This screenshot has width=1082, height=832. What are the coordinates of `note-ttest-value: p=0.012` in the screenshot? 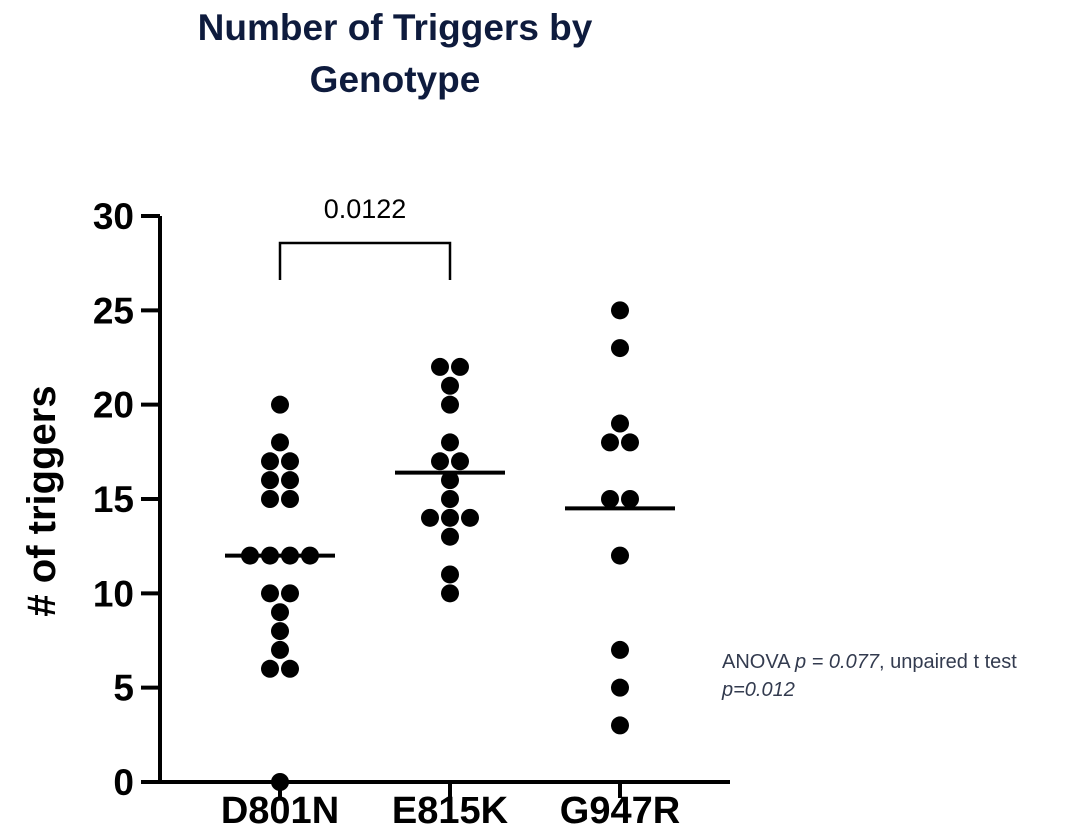 It's located at (758, 690).